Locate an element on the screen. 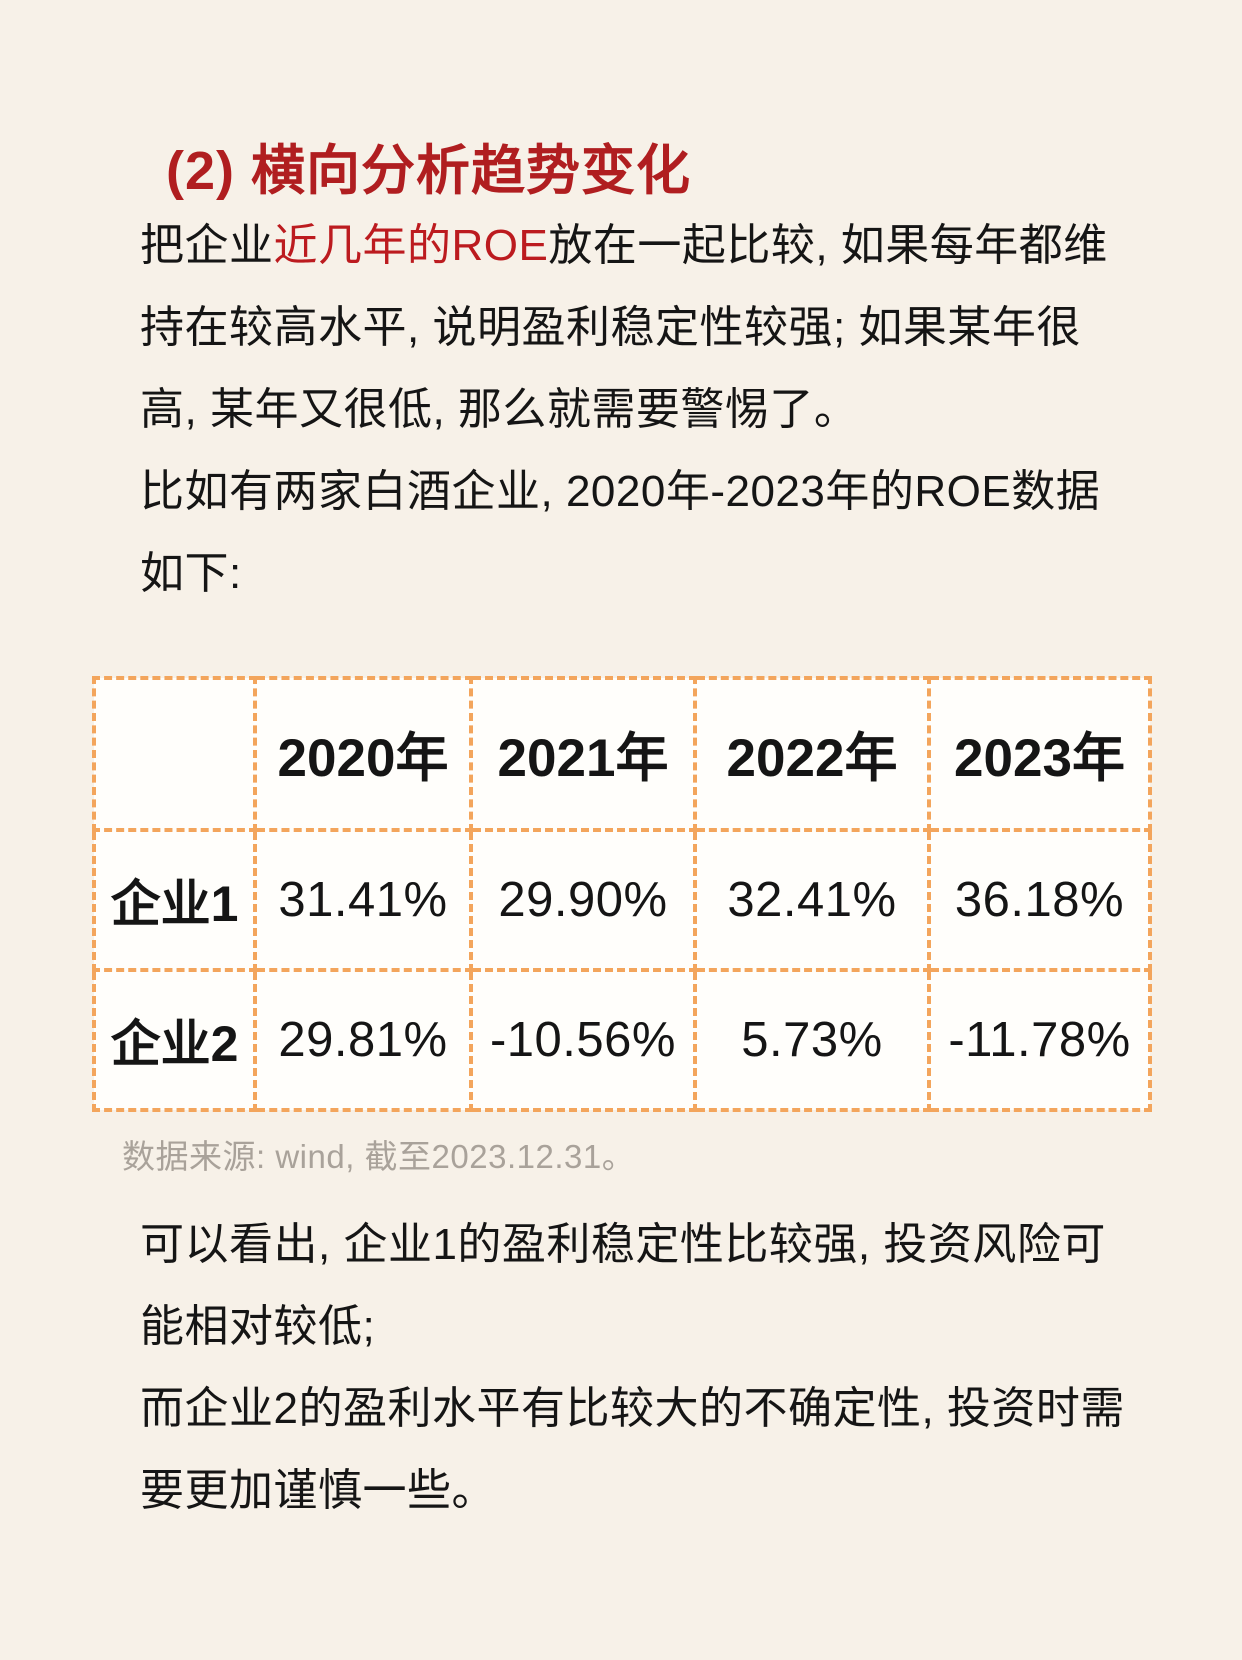 The image size is (1242, 1660). roe-value-cell: 32.41% is located at coordinates (812, 900).